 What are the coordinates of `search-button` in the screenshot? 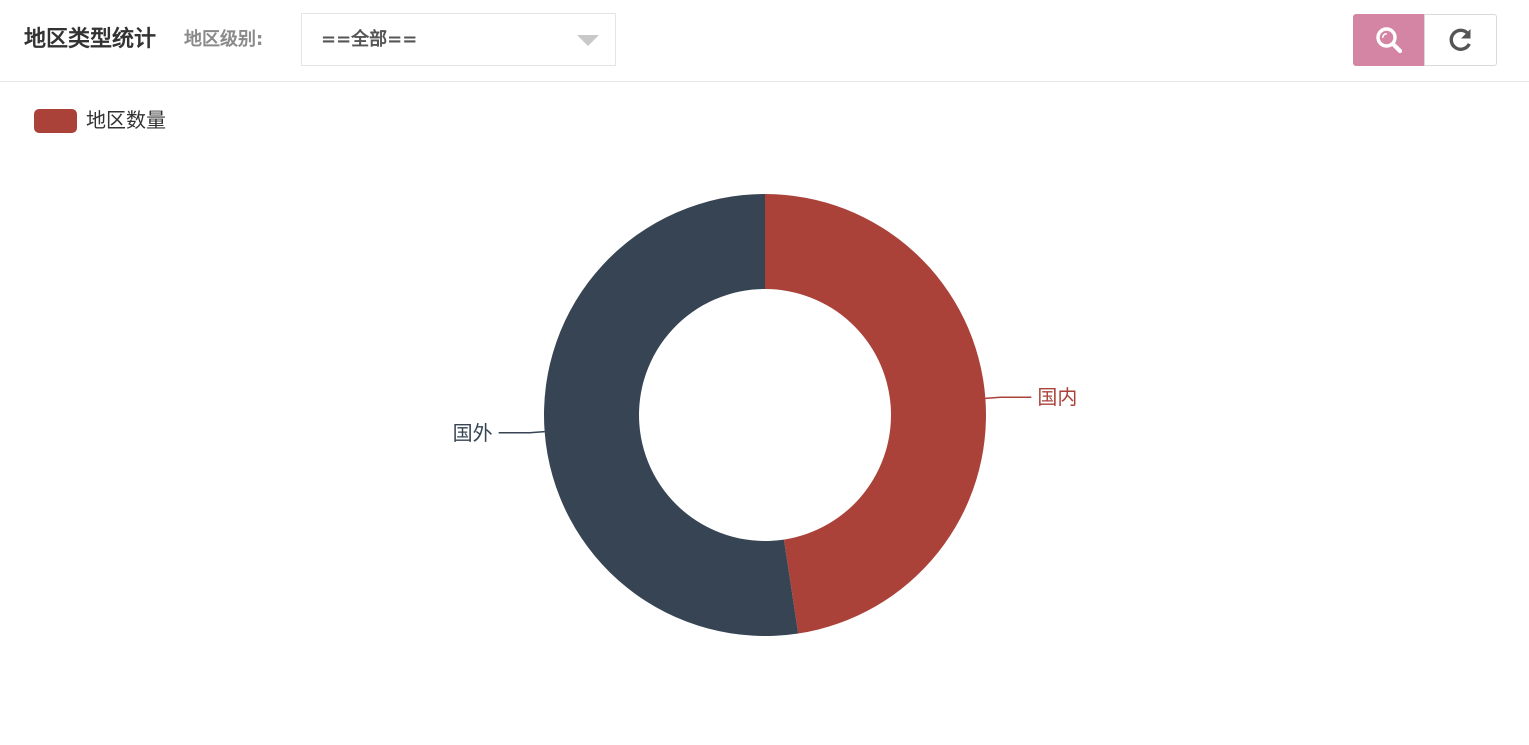 It's located at (1389, 40).